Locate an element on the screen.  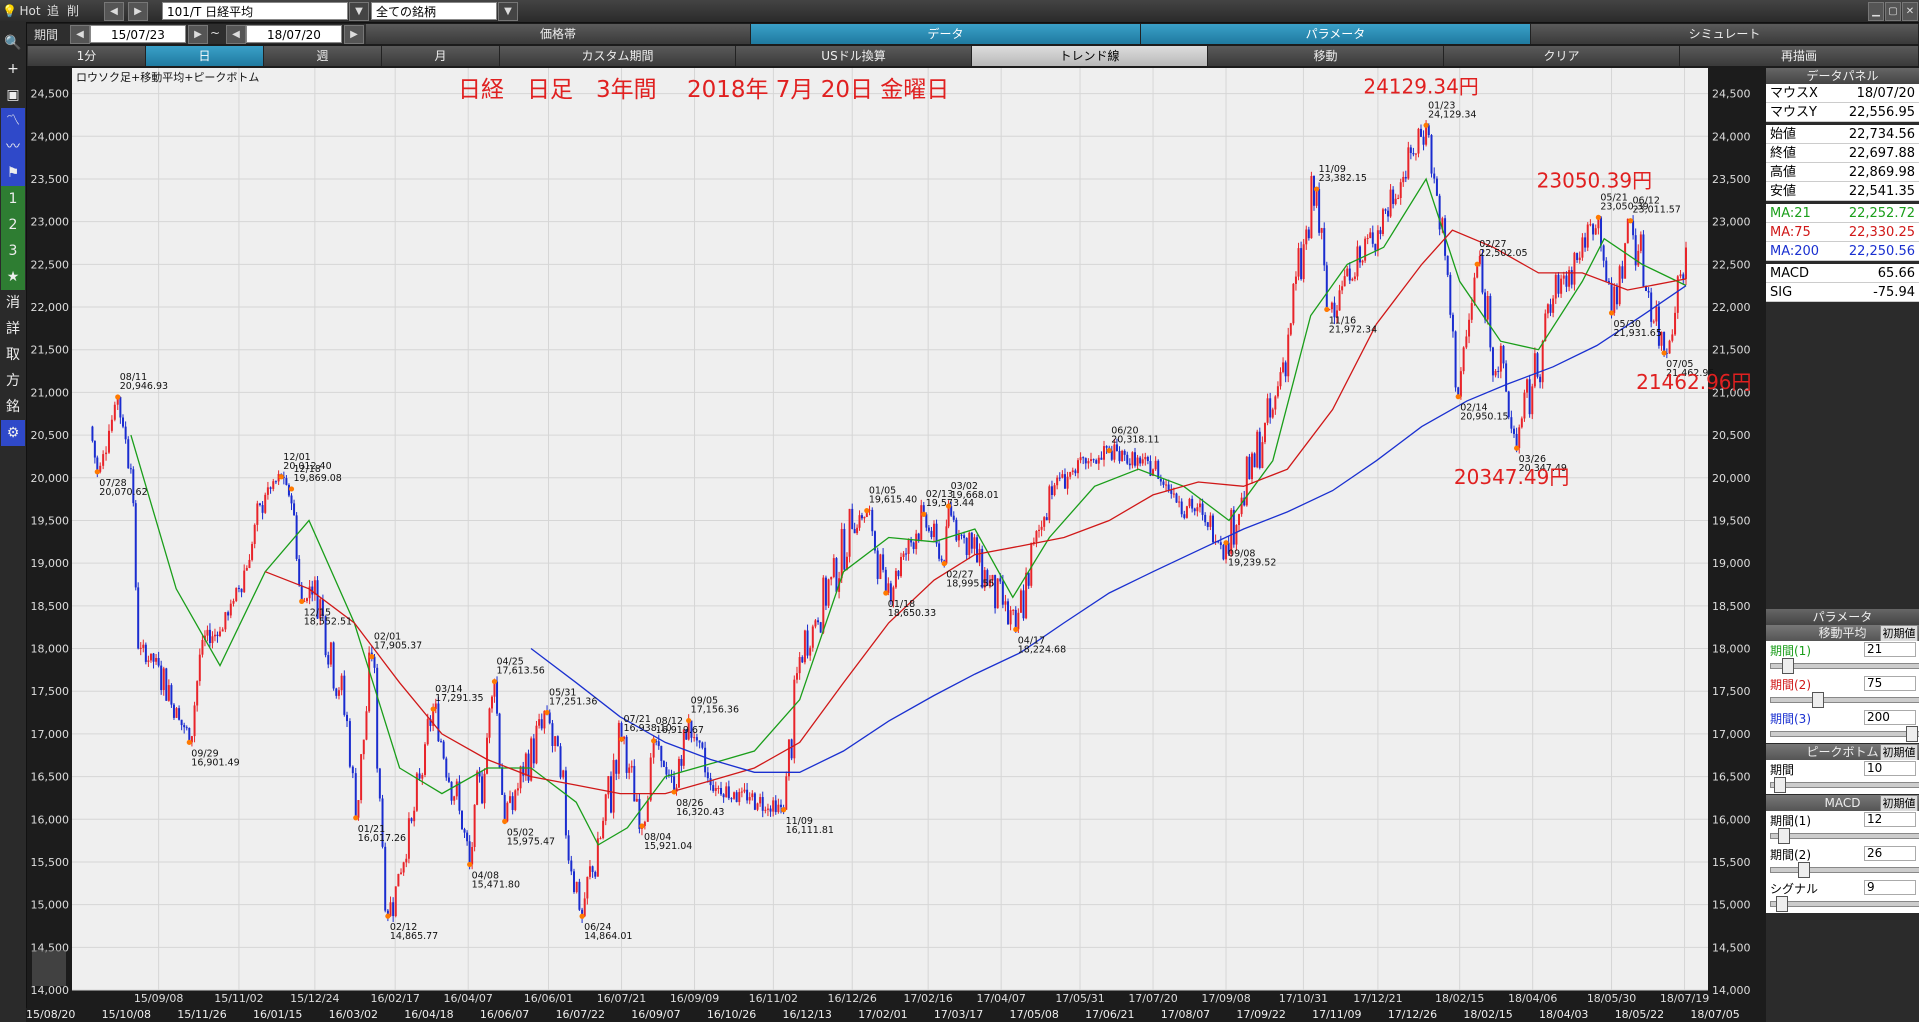
detail-icon: 詳 is located at coordinates (13, 329).